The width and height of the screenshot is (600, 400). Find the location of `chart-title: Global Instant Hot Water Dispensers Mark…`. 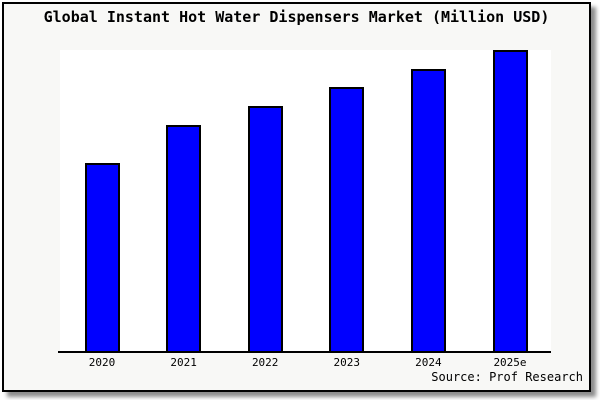

chart-title: Global Instant Hot Water Dispensers Mark… is located at coordinates (296, 17).